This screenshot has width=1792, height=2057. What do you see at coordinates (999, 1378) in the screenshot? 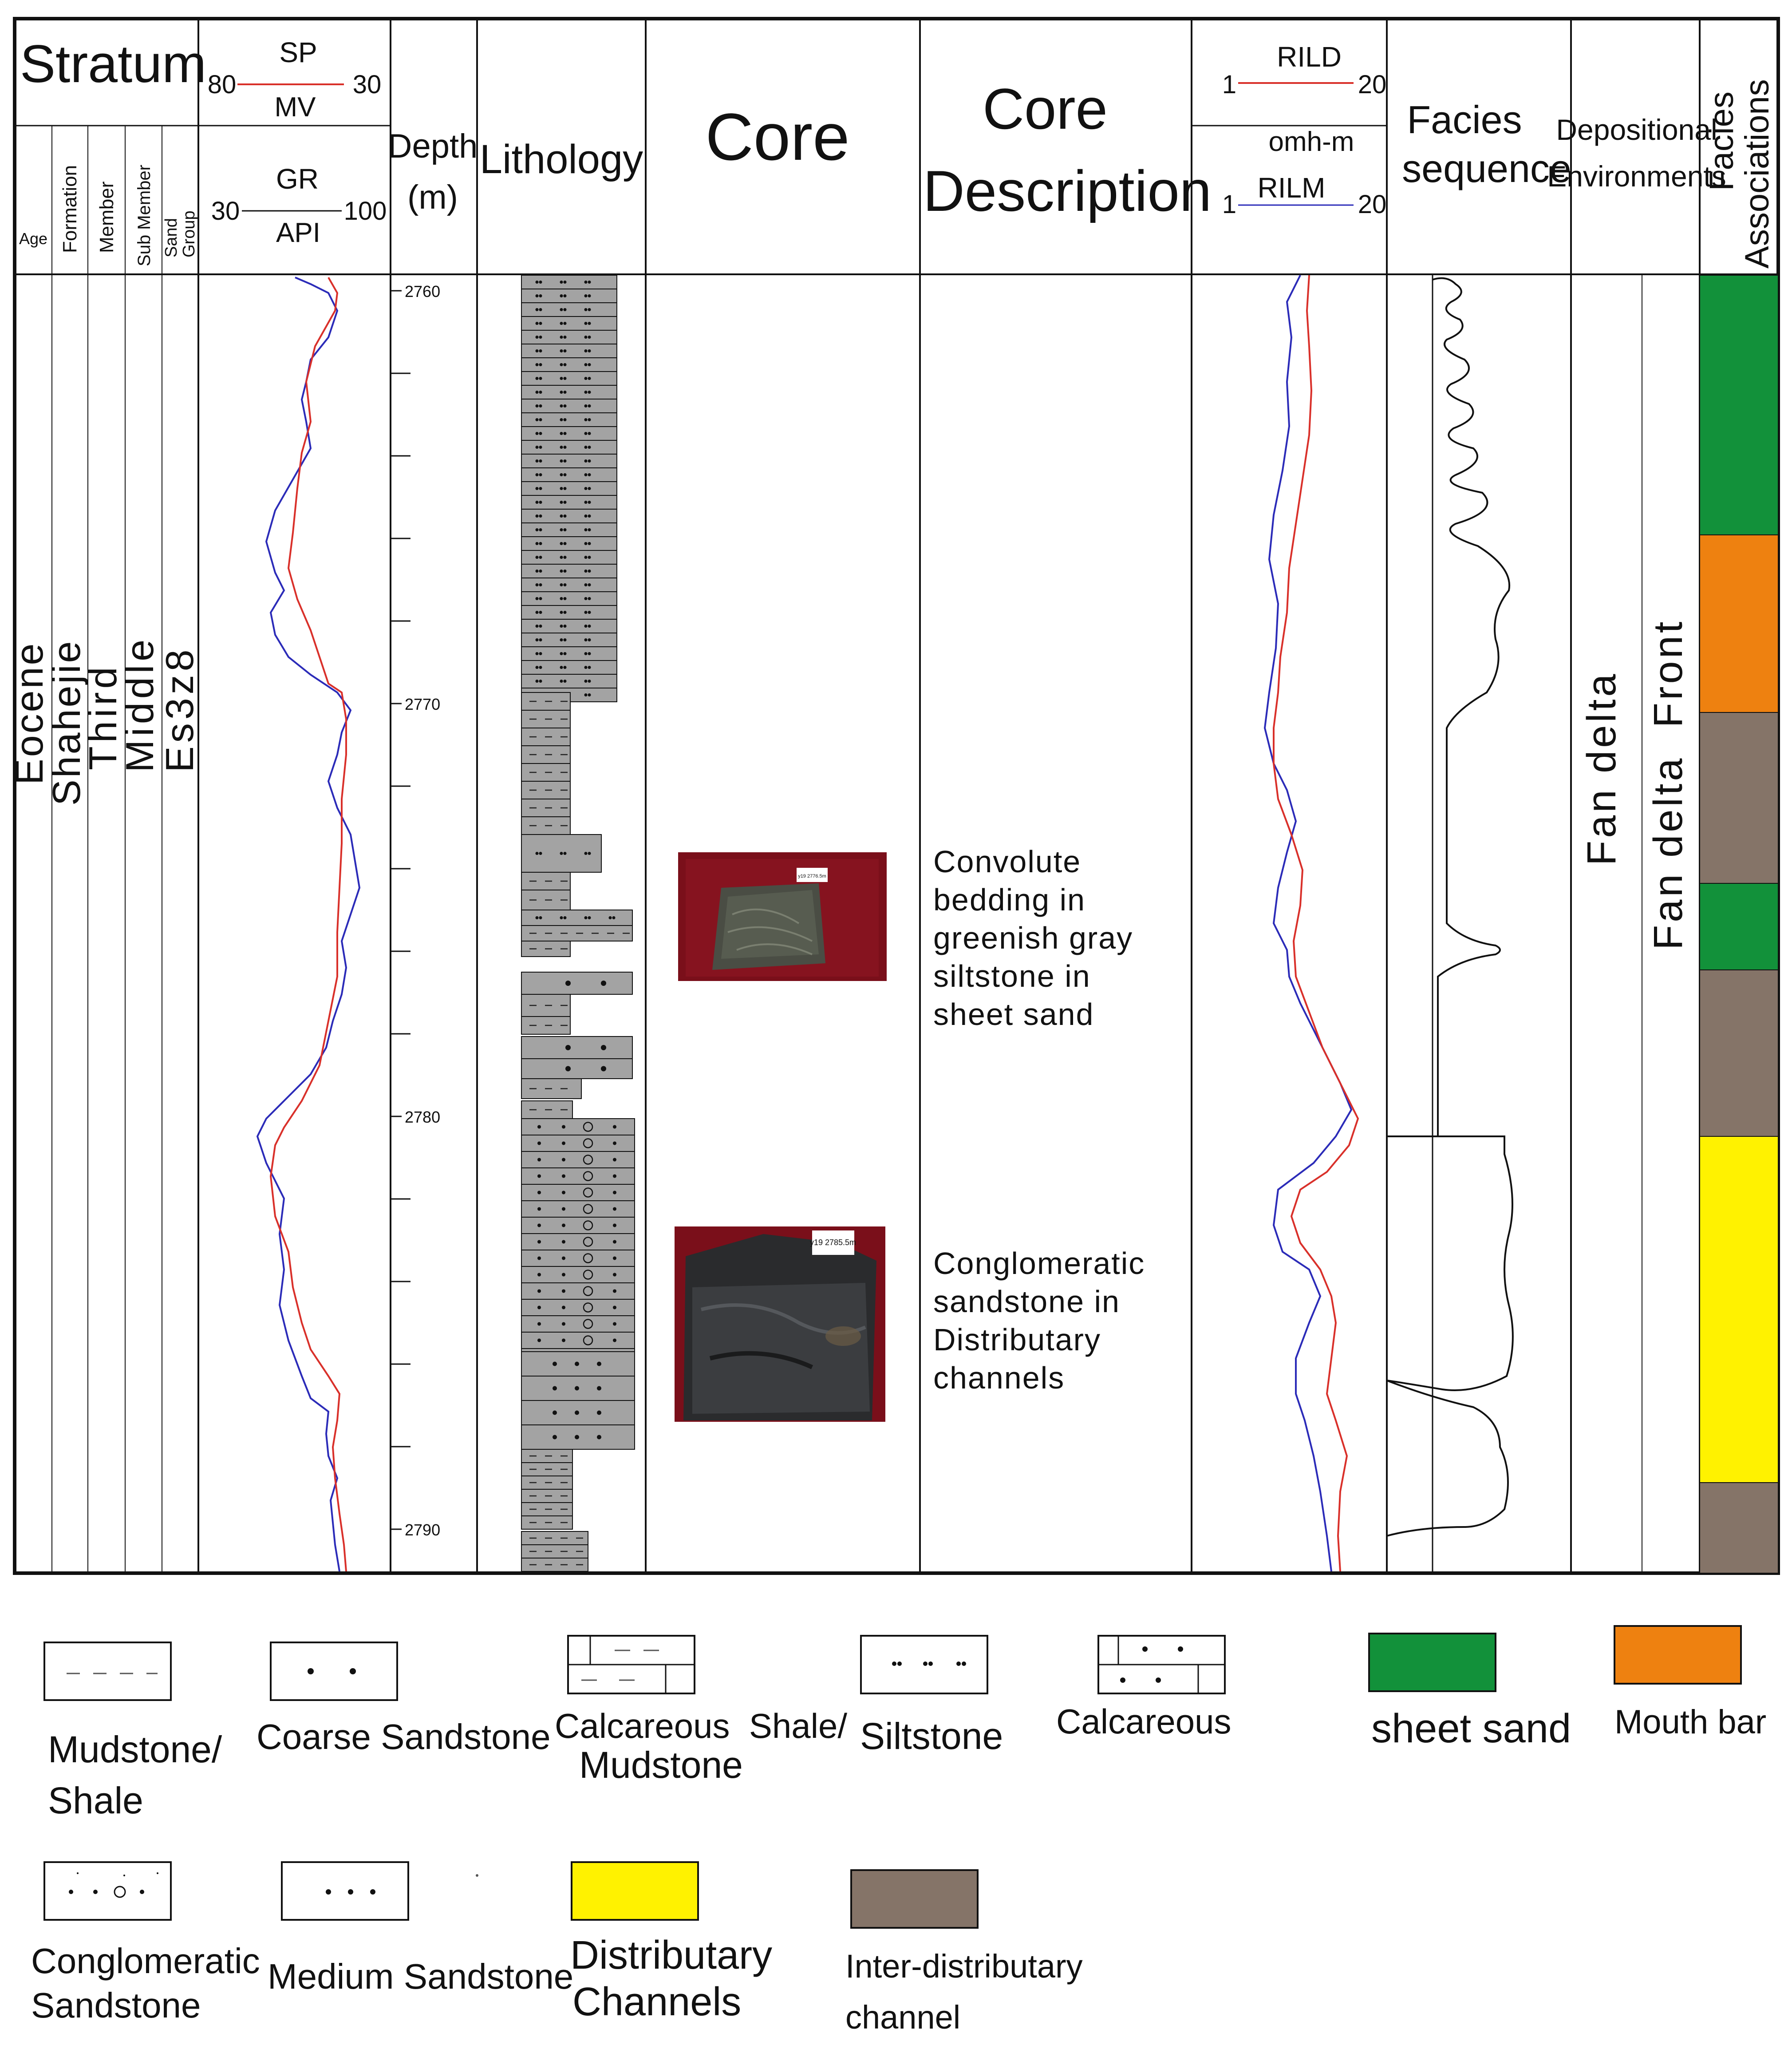
I see `core-description-line: channels` at bounding box center [999, 1378].